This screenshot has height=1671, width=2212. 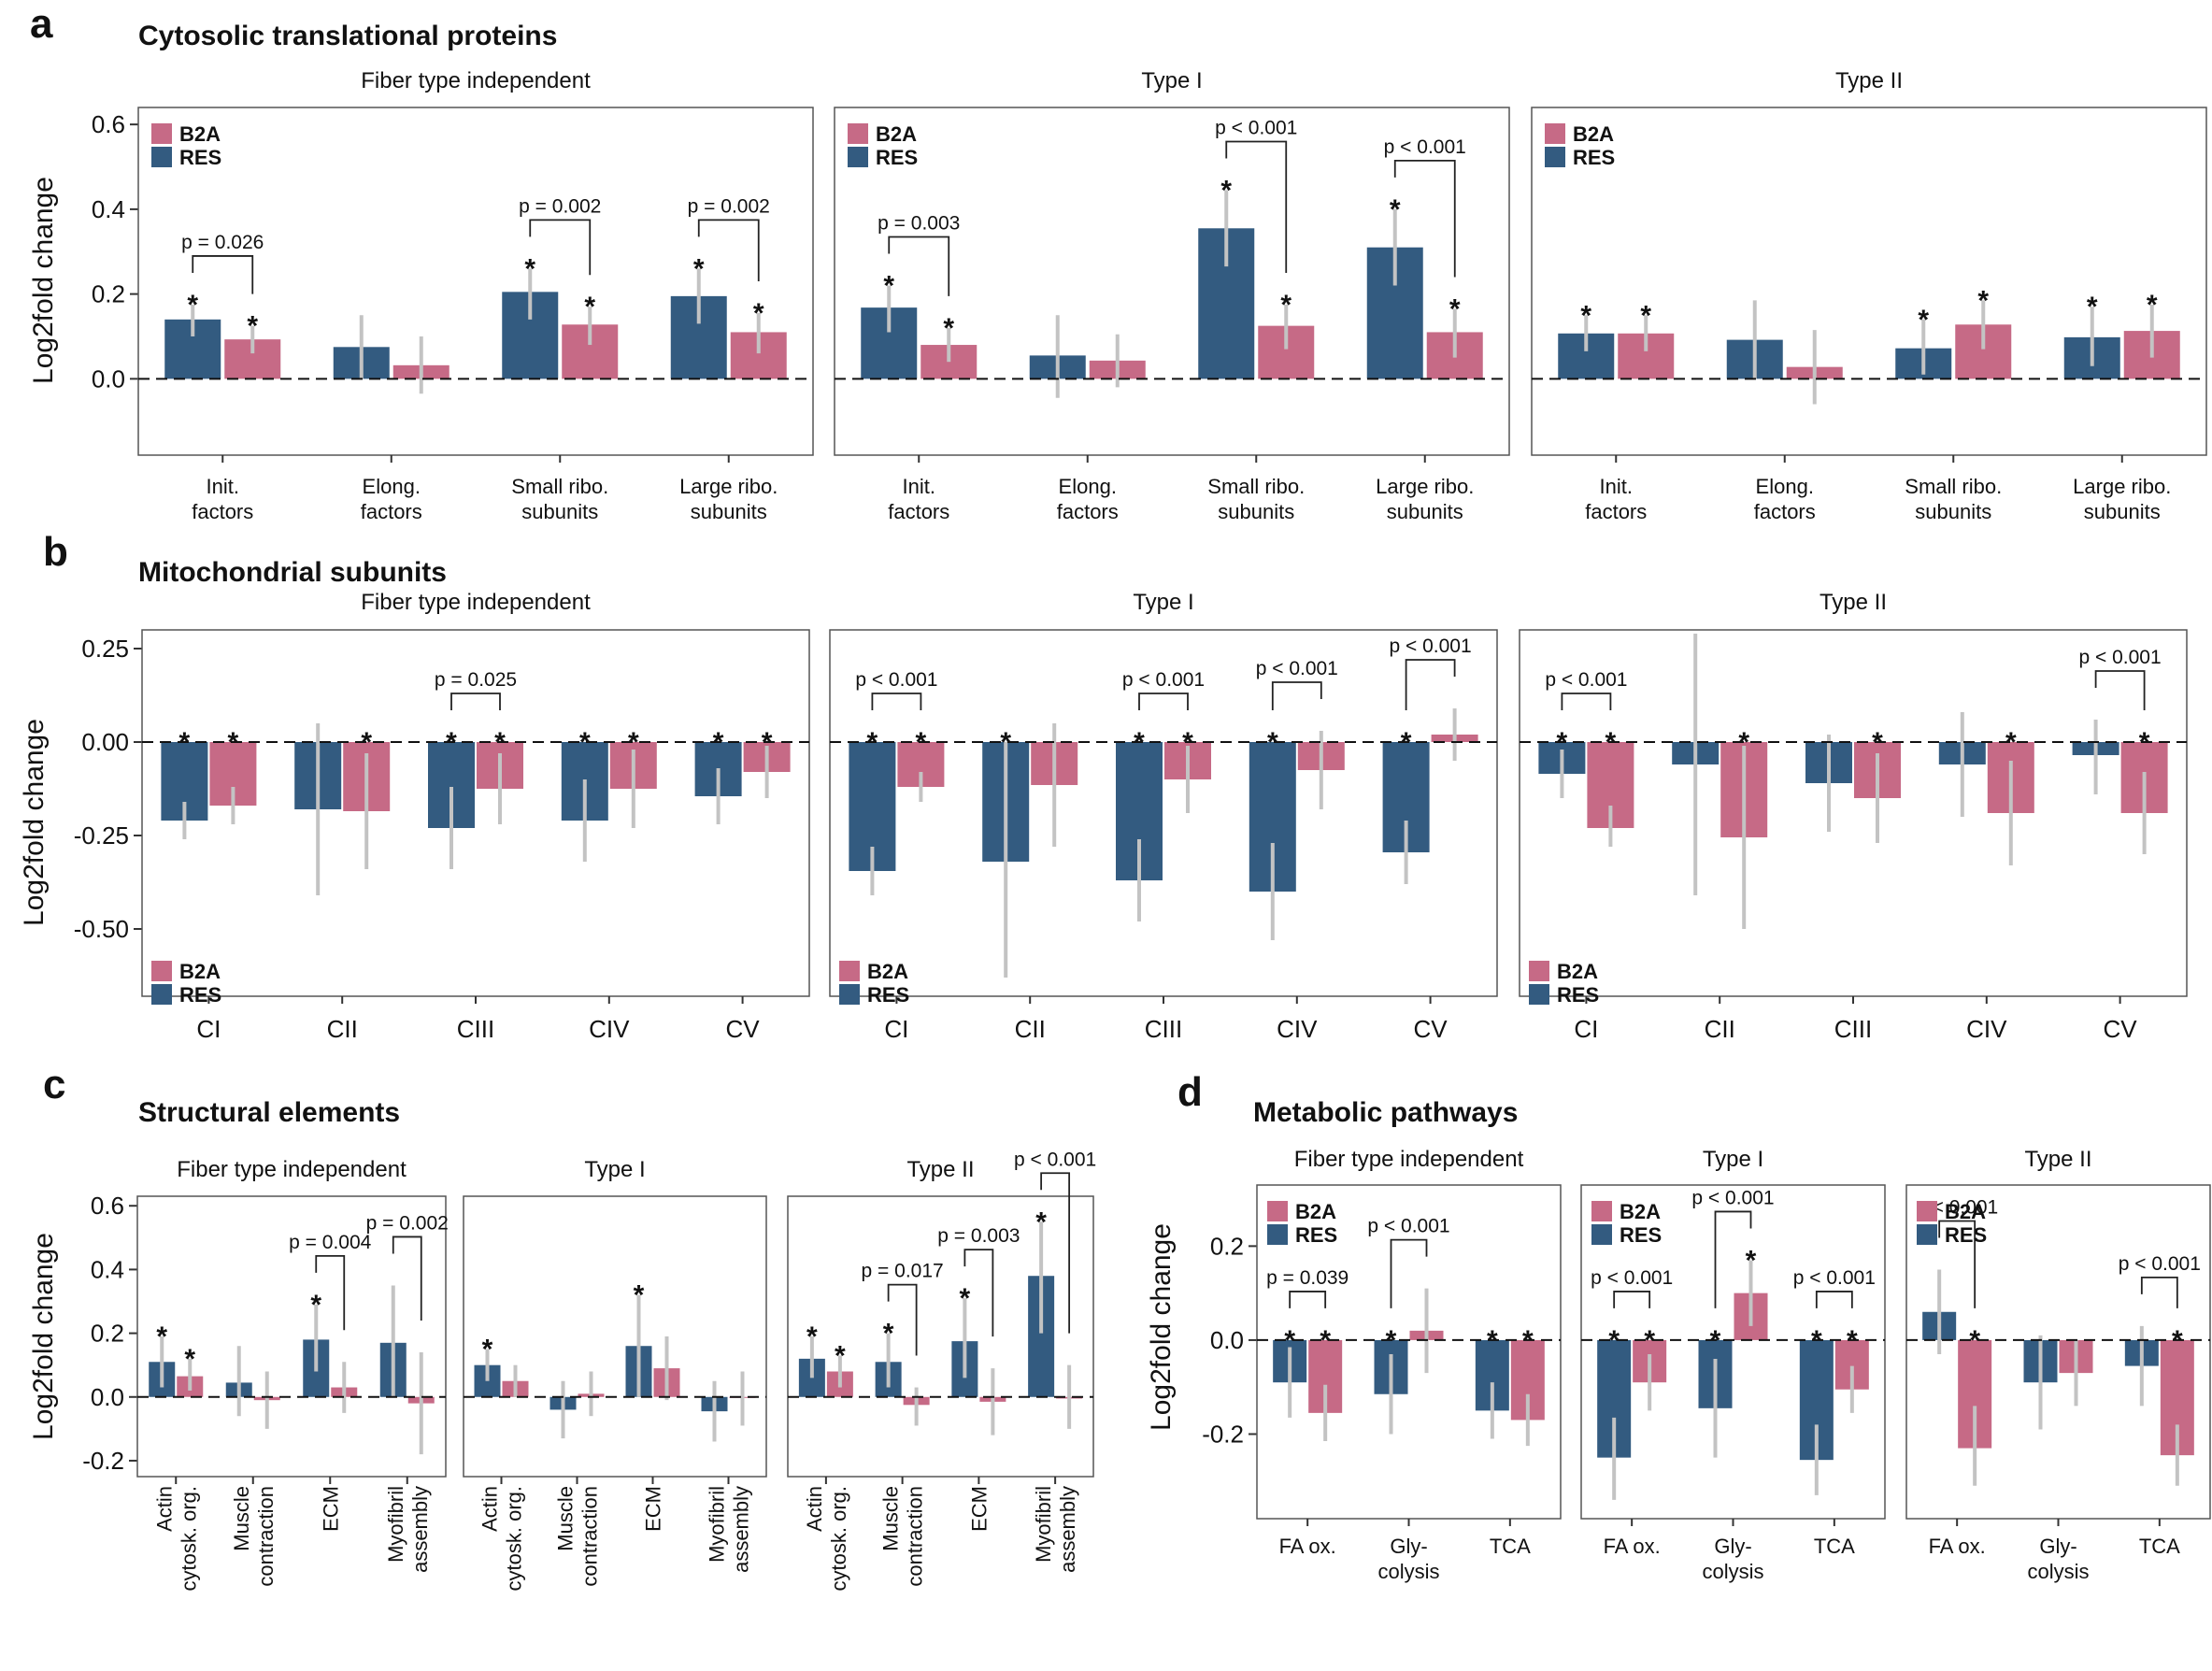 What do you see at coordinates (1431, 1029) in the screenshot?
I see `category-label: CV` at bounding box center [1431, 1029].